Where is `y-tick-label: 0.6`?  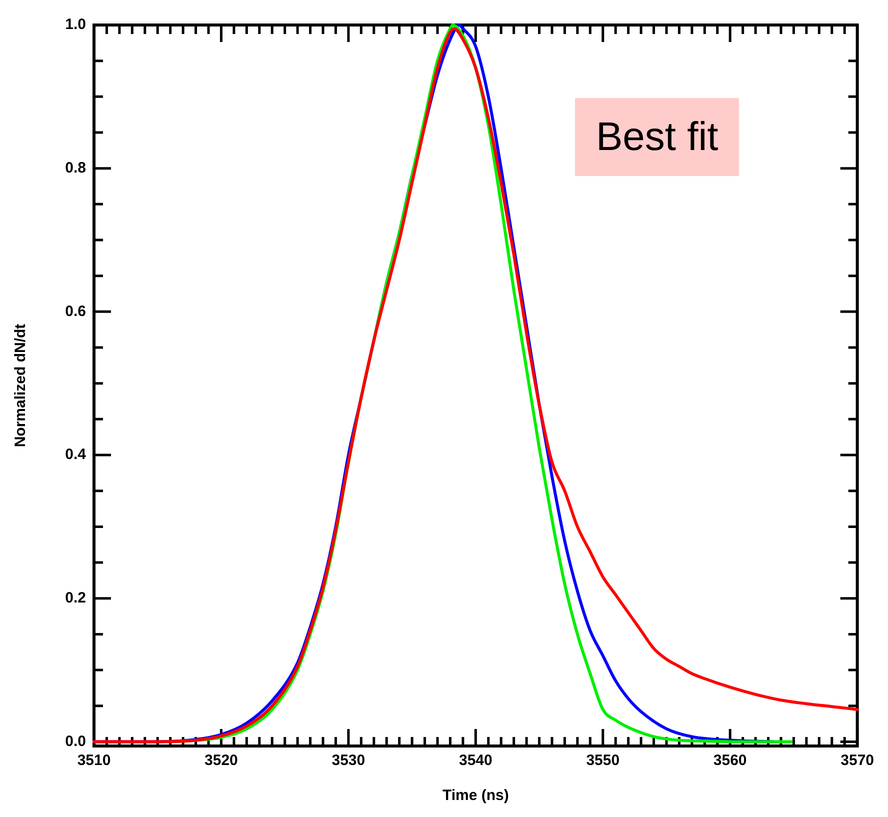 y-tick-label: 0.6 is located at coordinates (75, 311).